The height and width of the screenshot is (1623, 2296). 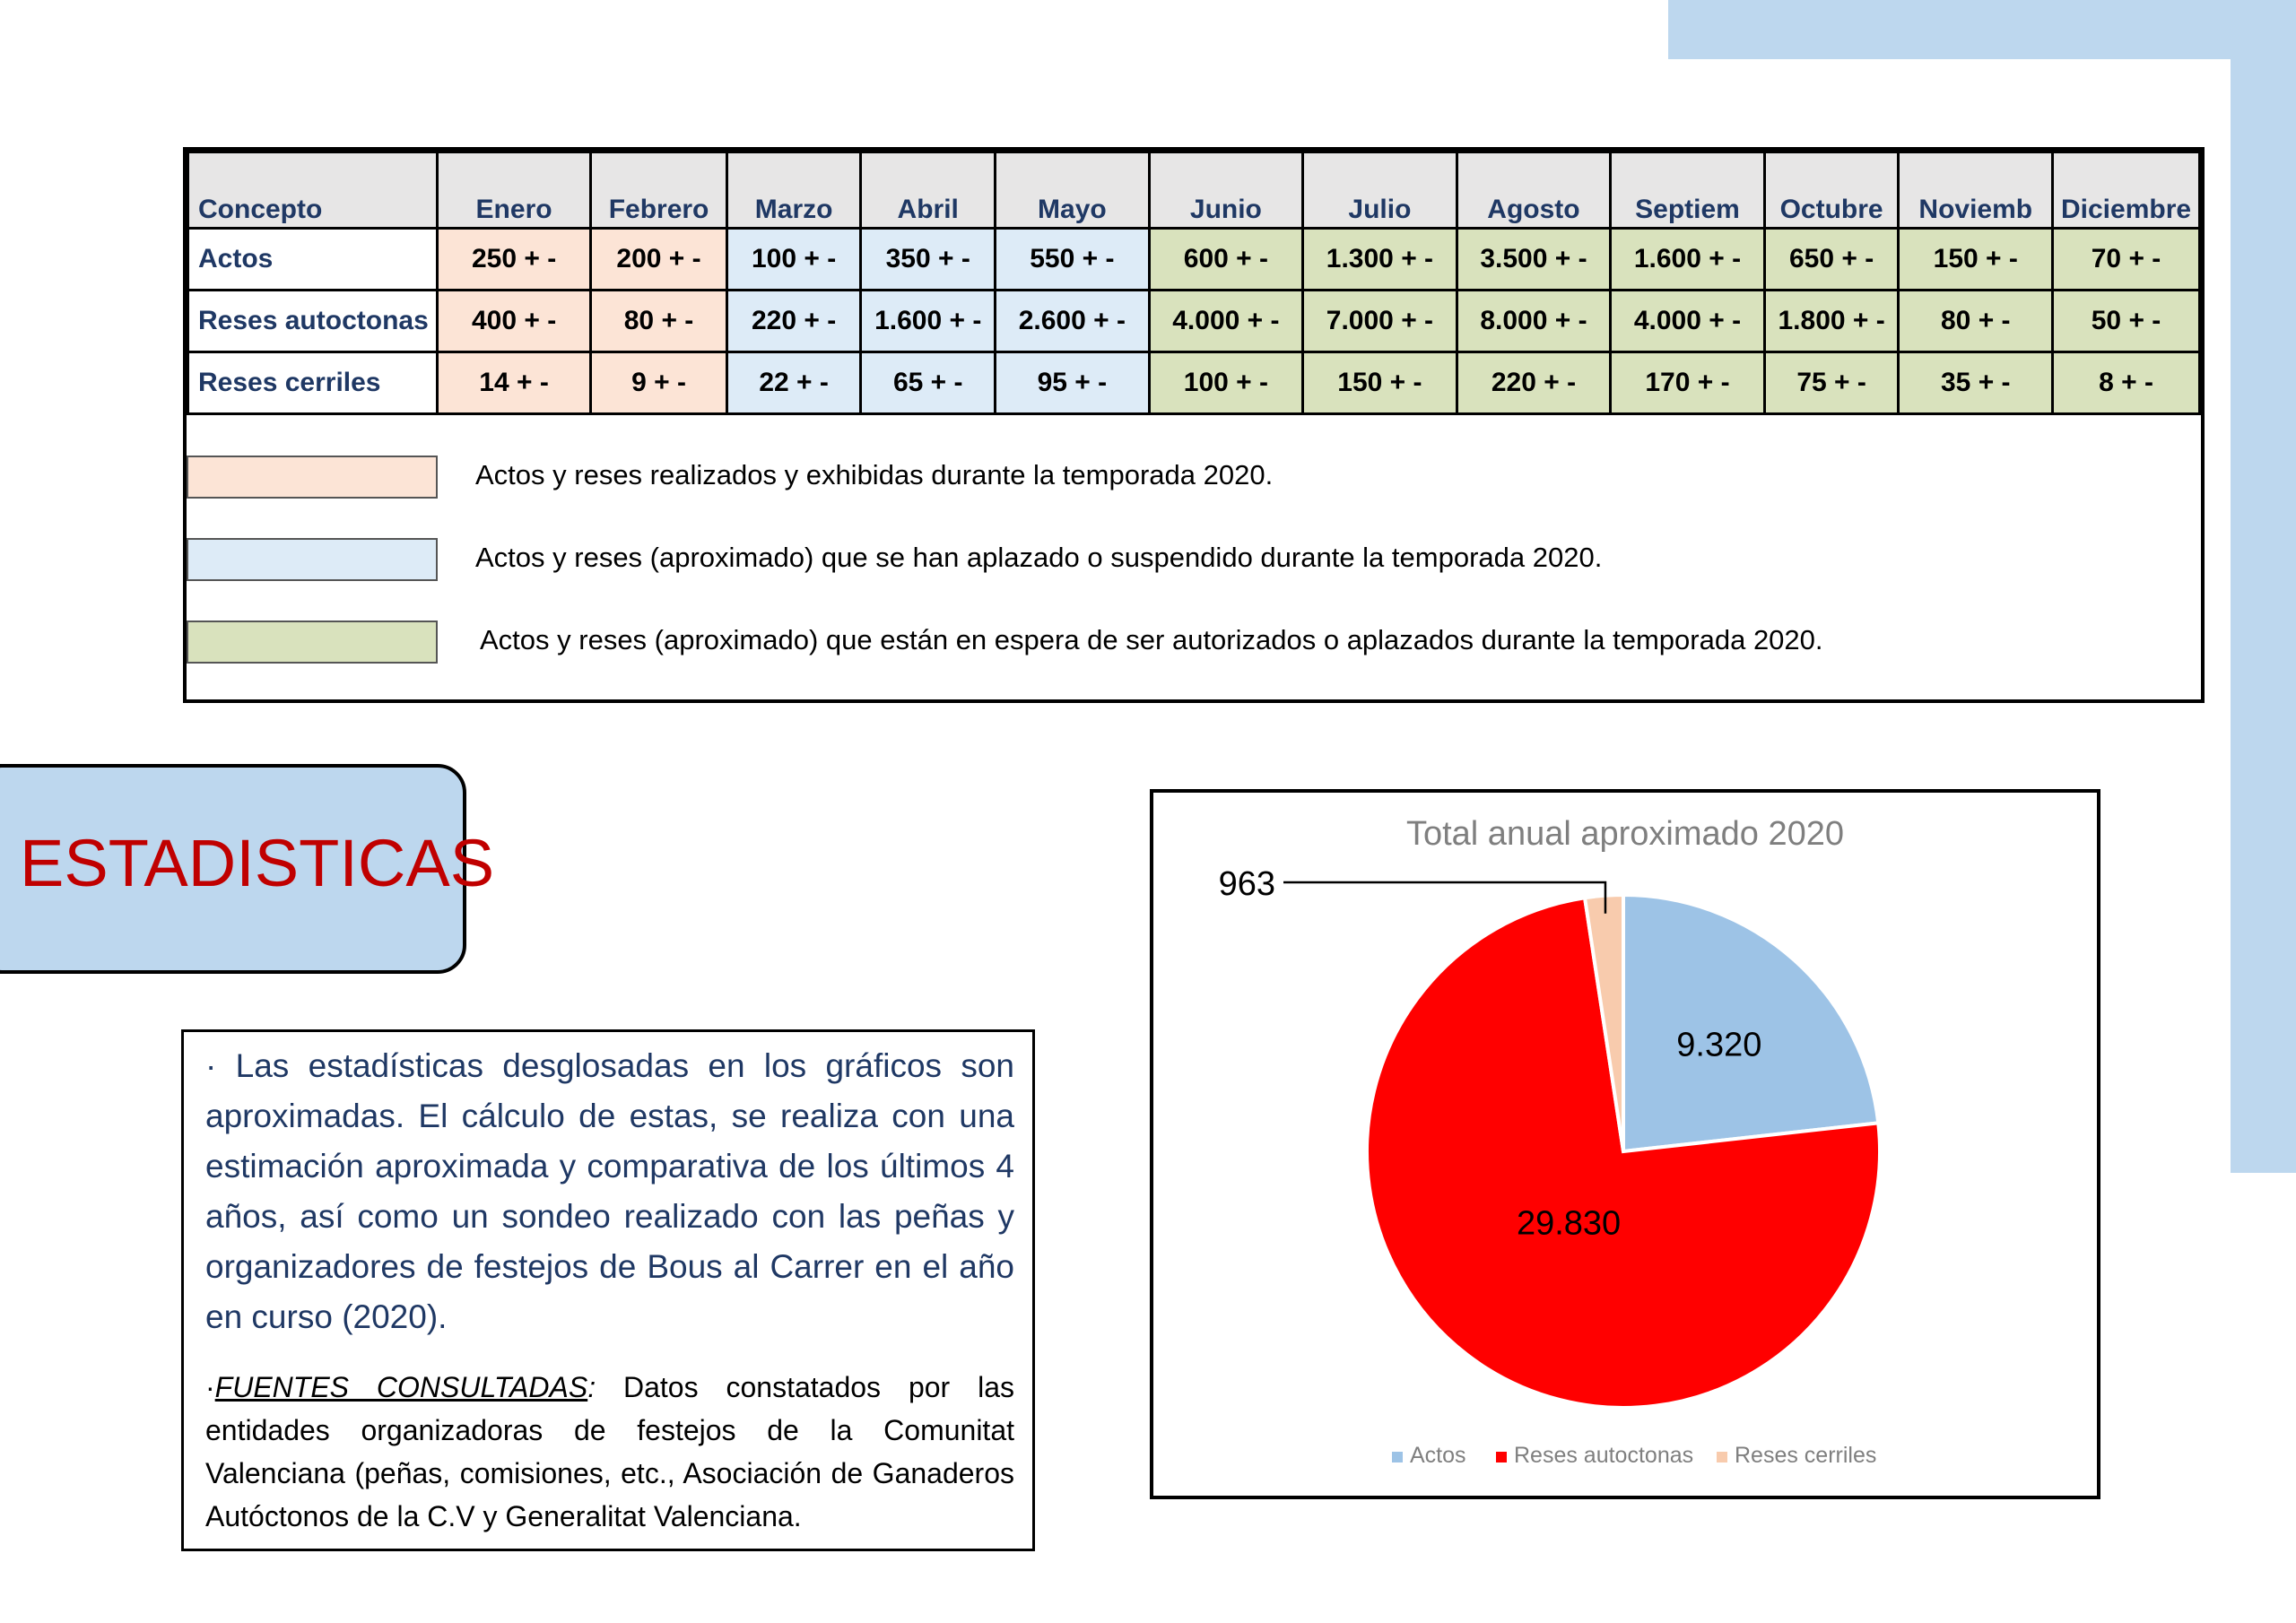 I want to click on row-label: Reses autoctonas, so click(x=313, y=321).